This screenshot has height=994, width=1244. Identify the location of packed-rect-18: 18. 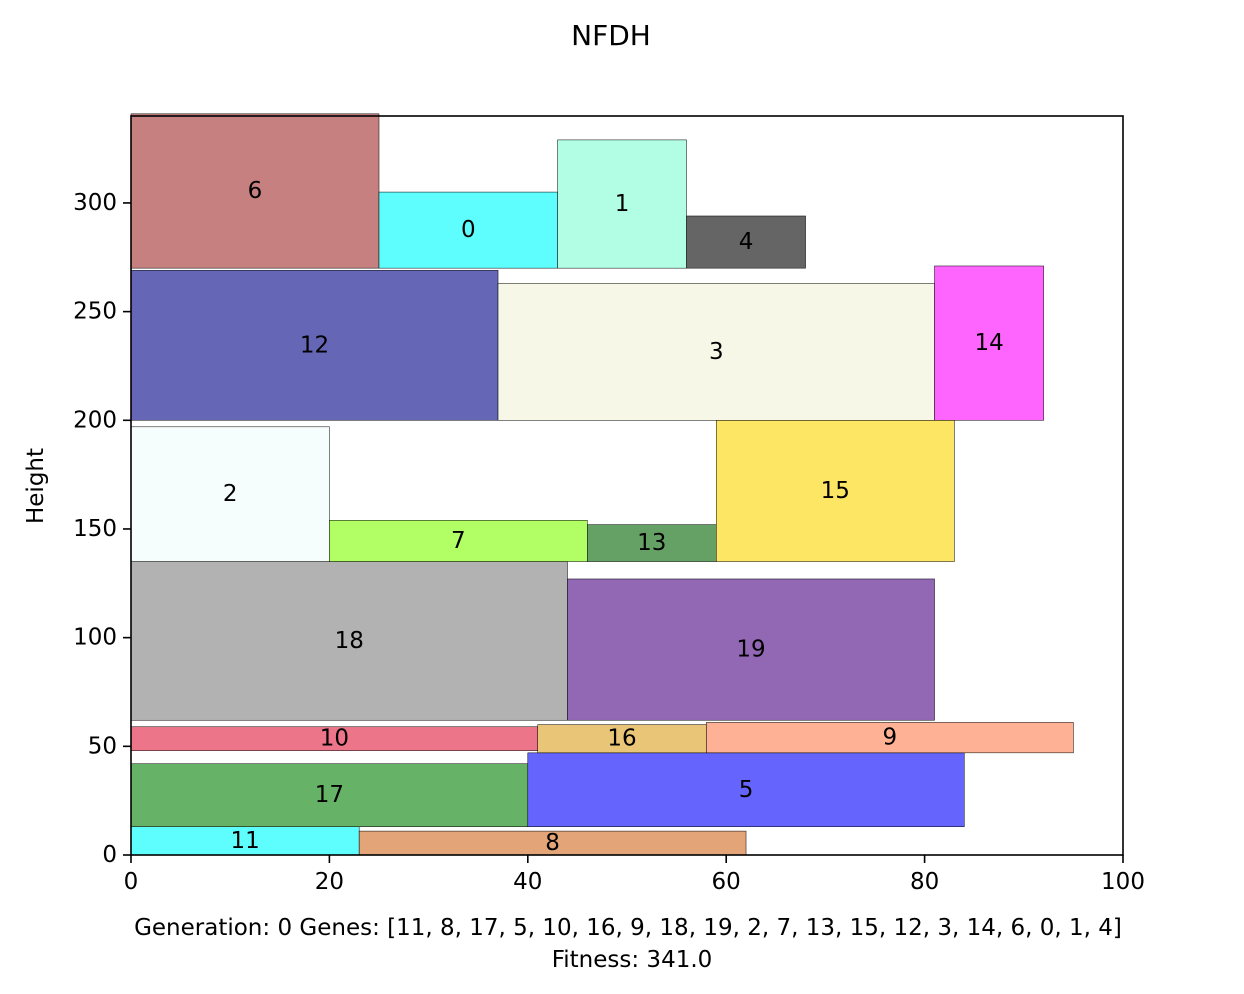
(349, 641).